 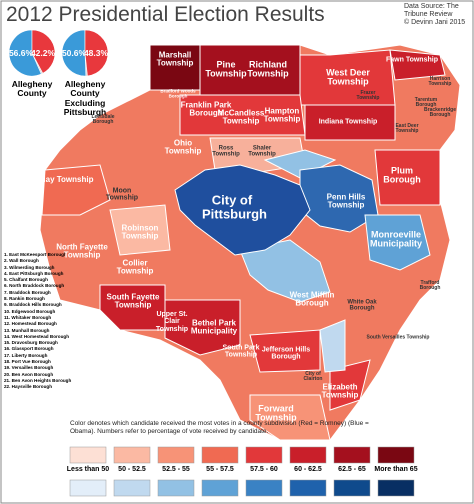 I want to click on pie-caption: Allegheny County, so click(x=32, y=89).